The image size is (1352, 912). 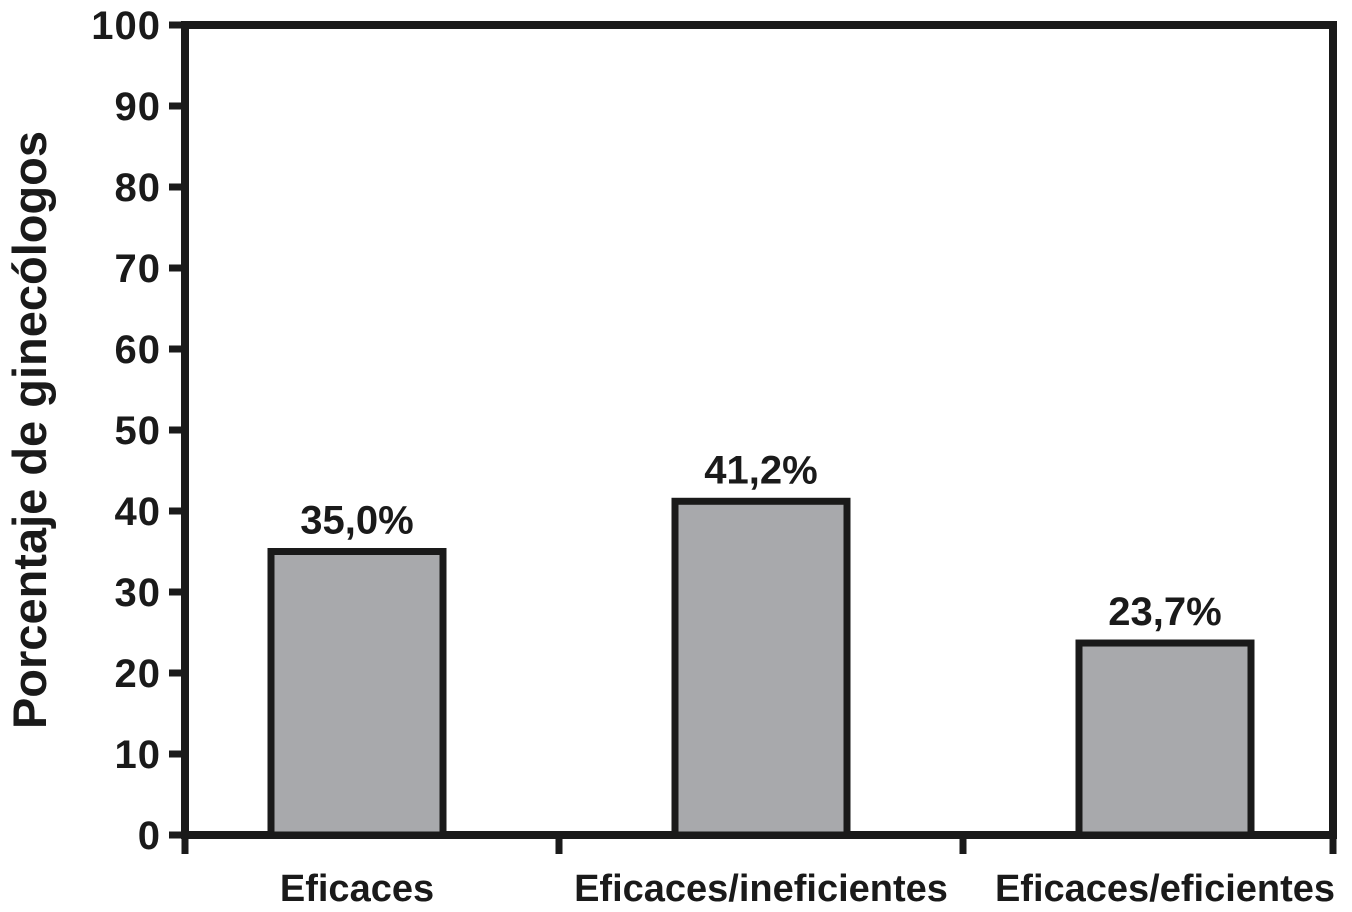 What do you see at coordinates (138, 431) in the screenshot?
I see `y-tick-label: 50` at bounding box center [138, 431].